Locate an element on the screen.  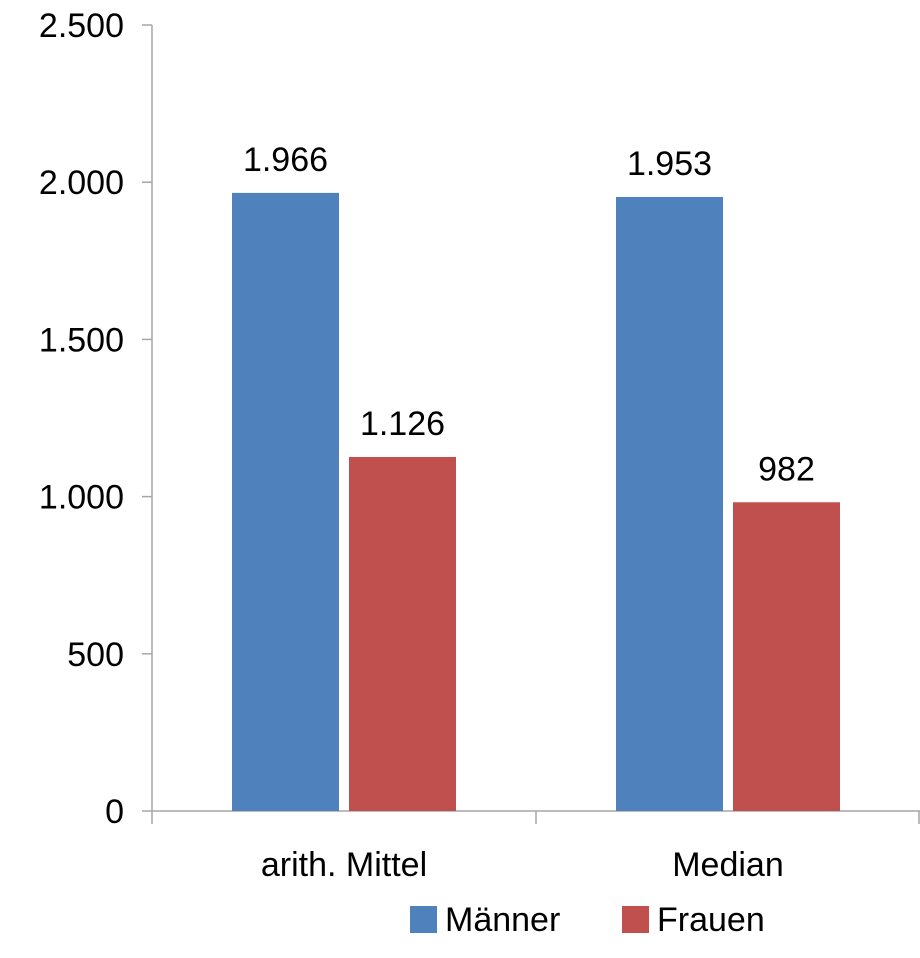
legend-label: Frauen is located at coordinates (711, 920).